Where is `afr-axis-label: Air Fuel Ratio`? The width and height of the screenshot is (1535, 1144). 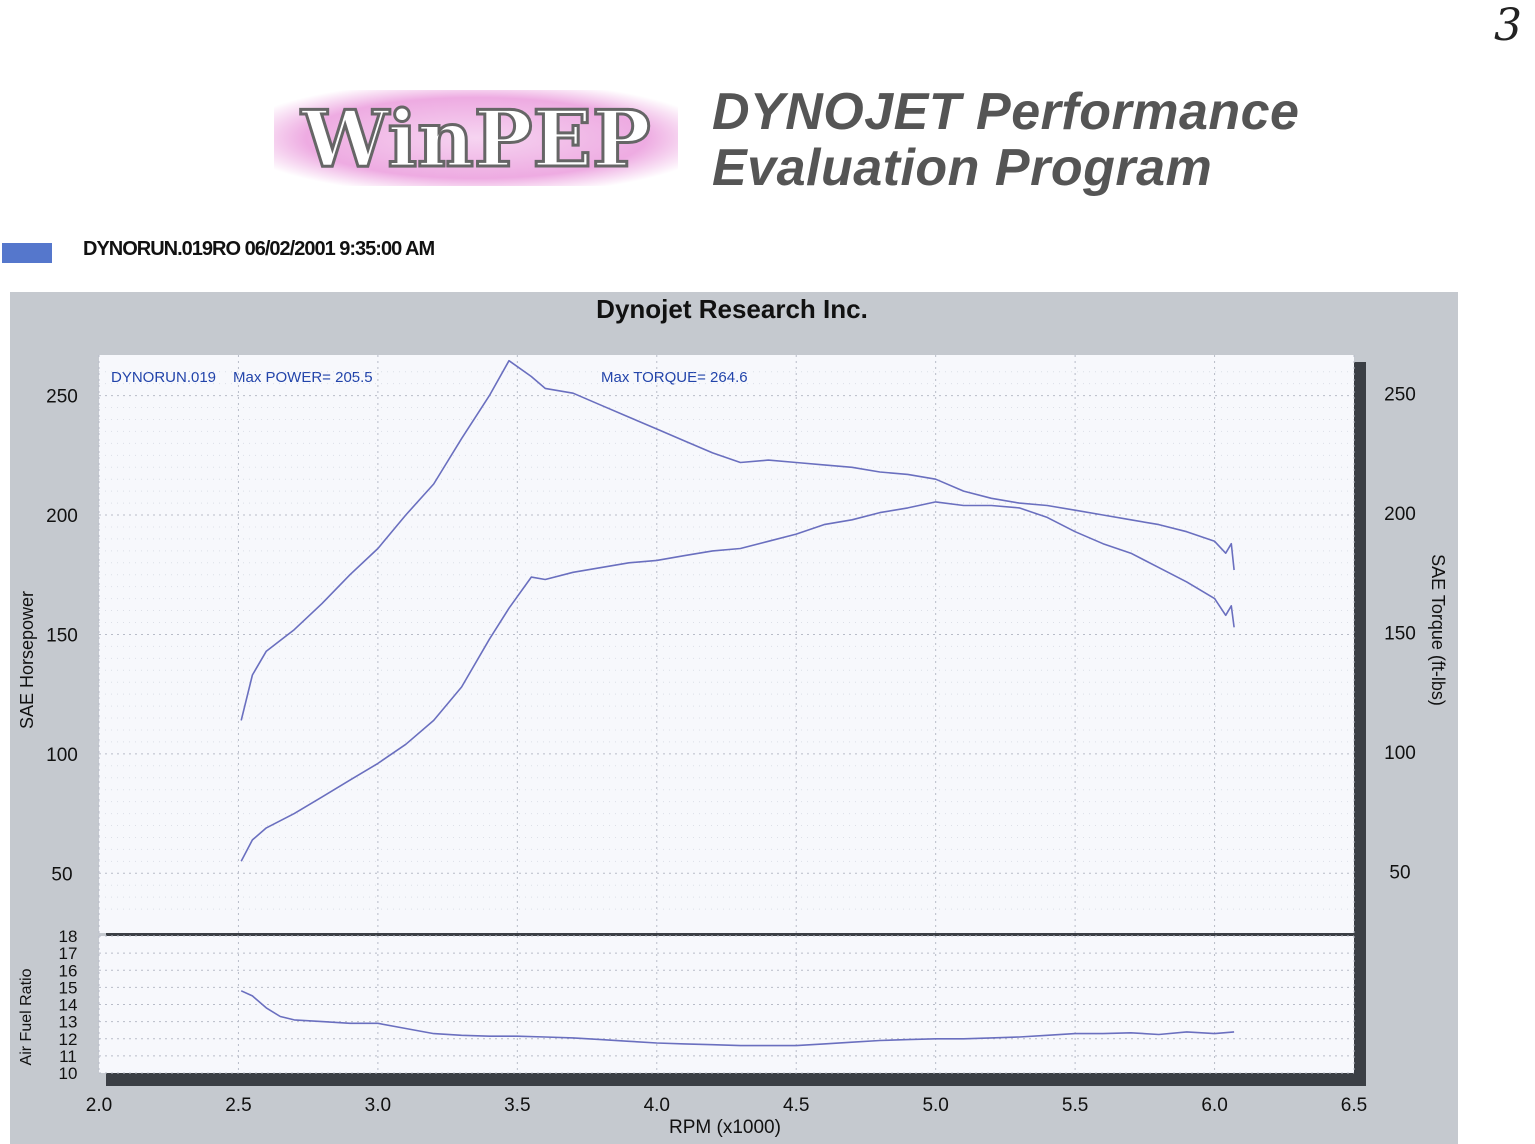
afr-axis-label: Air Fuel Ratio is located at coordinates (26, 1016).